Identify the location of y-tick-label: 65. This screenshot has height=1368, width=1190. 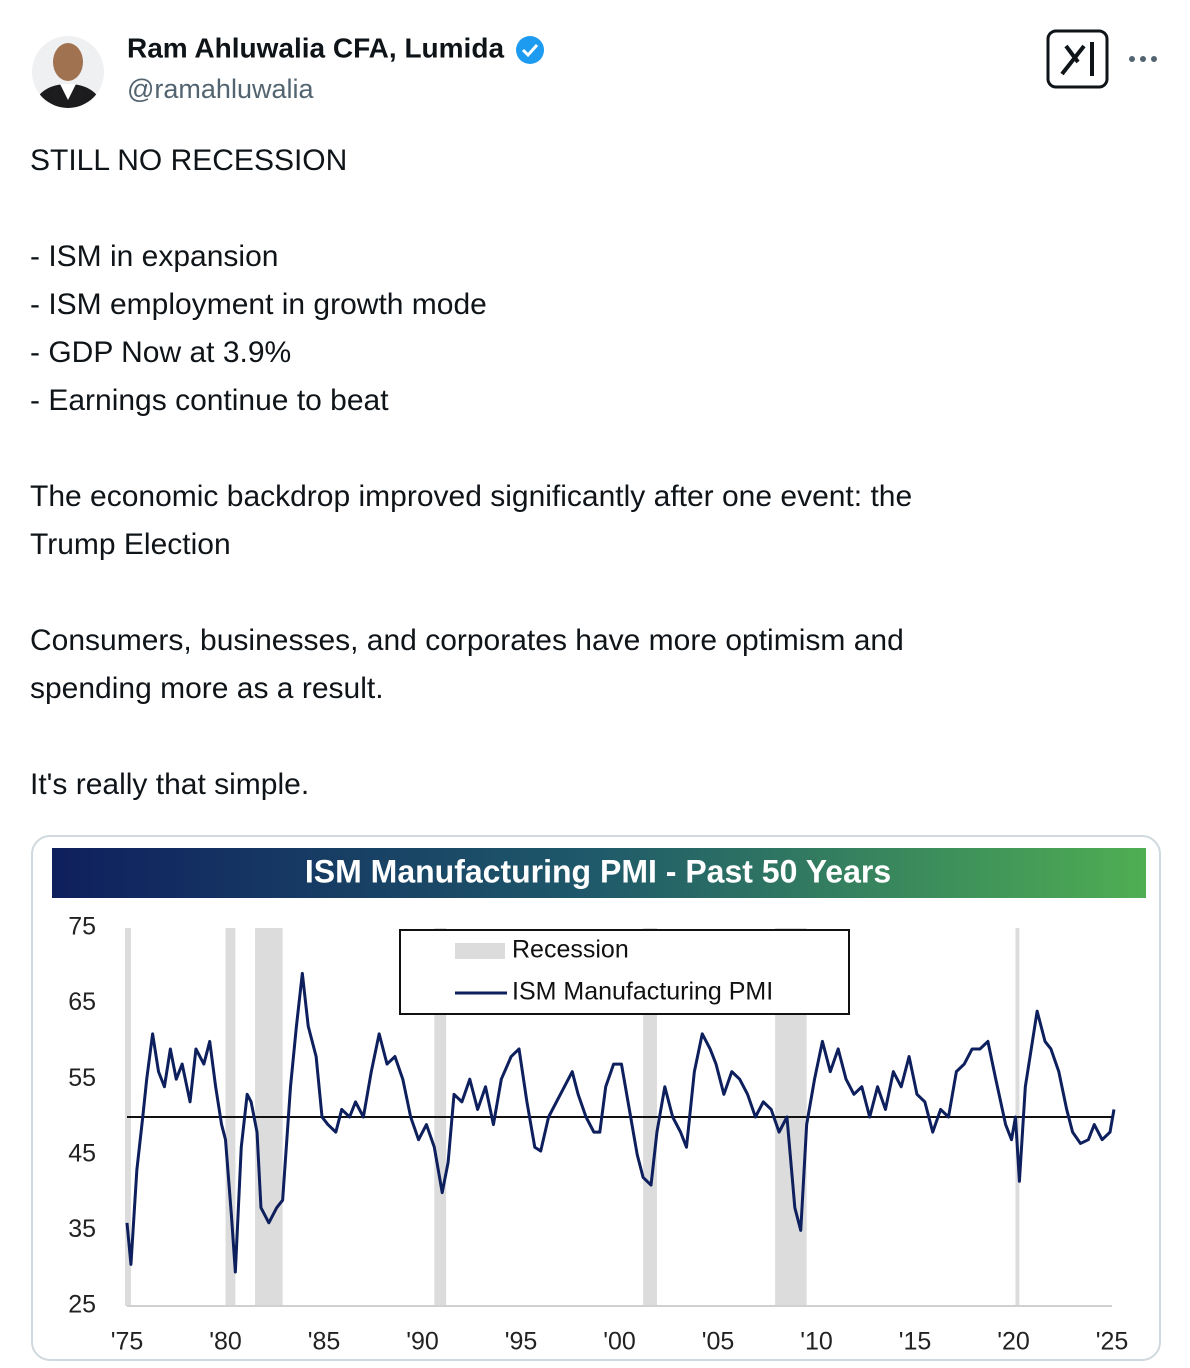
(82, 1002).